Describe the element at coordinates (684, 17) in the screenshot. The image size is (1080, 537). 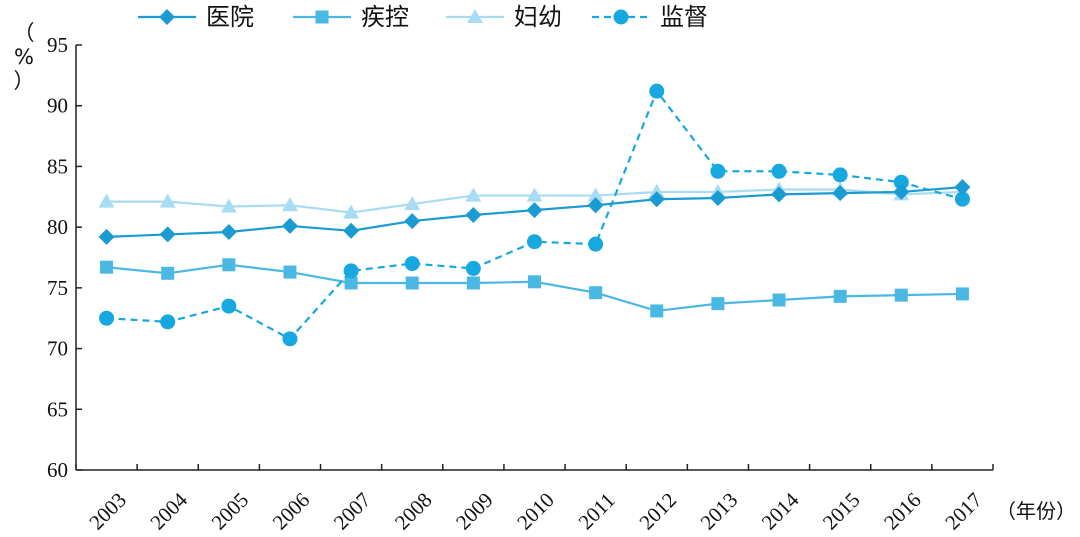
I see `legend-label: 监督` at that location.